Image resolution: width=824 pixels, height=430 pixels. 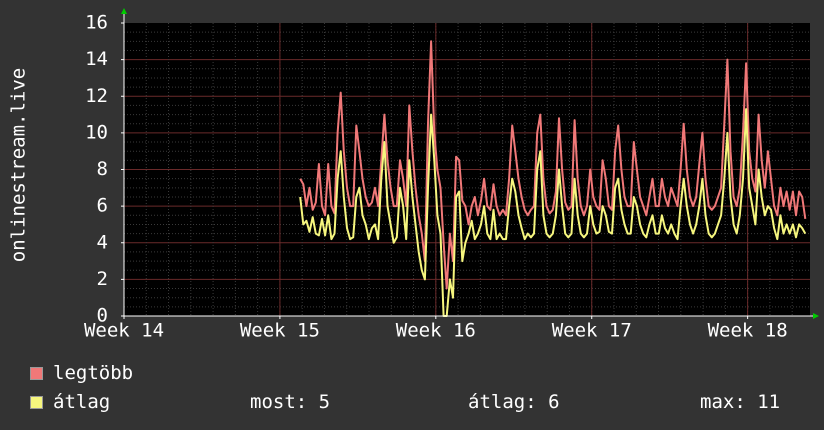 What do you see at coordinates (124, 11) in the screenshot?
I see `y-axis-arrow-icon` at bounding box center [124, 11].